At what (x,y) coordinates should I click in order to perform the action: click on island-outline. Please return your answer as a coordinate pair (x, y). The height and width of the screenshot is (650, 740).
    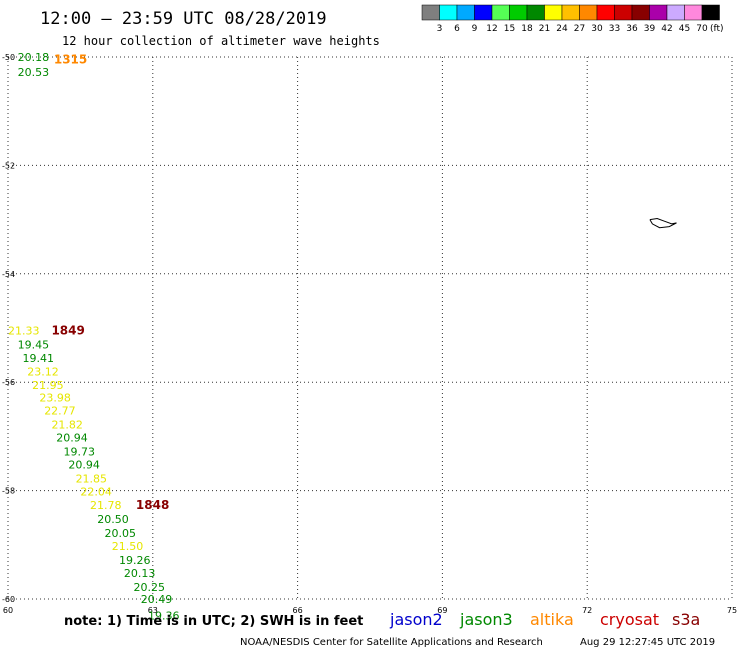
    Looking at the image, I should click on (663, 223).